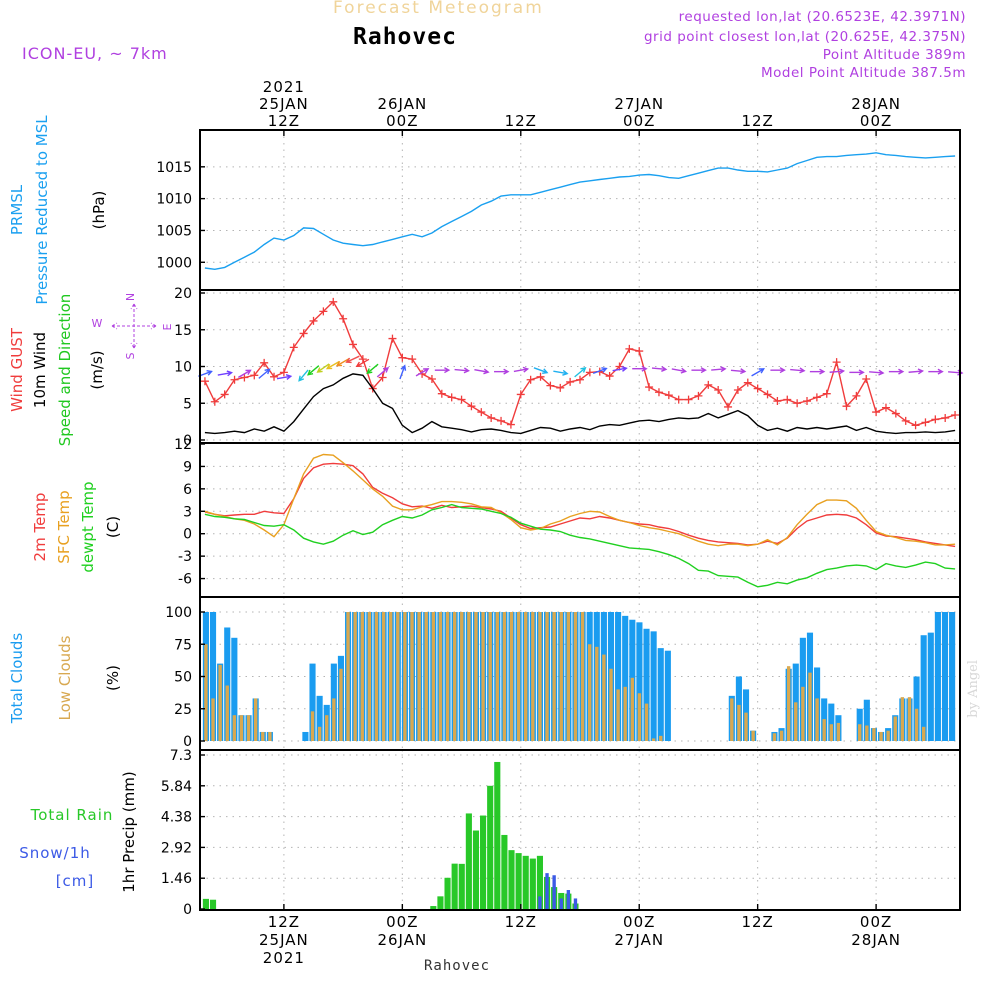 The image size is (1000, 1000). Describe the element at coordinates (521, 121) in the screenshot. I see `x-tick-label-top: 12Z` at that location.